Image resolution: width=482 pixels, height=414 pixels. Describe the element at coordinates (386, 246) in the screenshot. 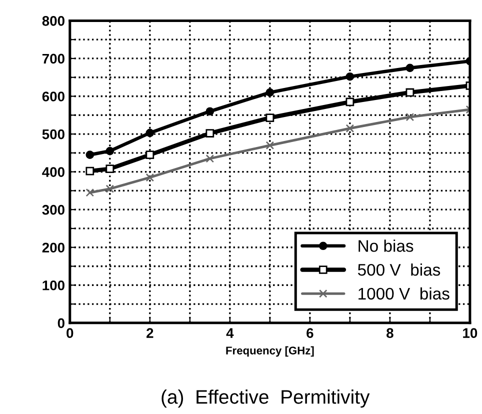

I see `legend-label: No bias` at that location.